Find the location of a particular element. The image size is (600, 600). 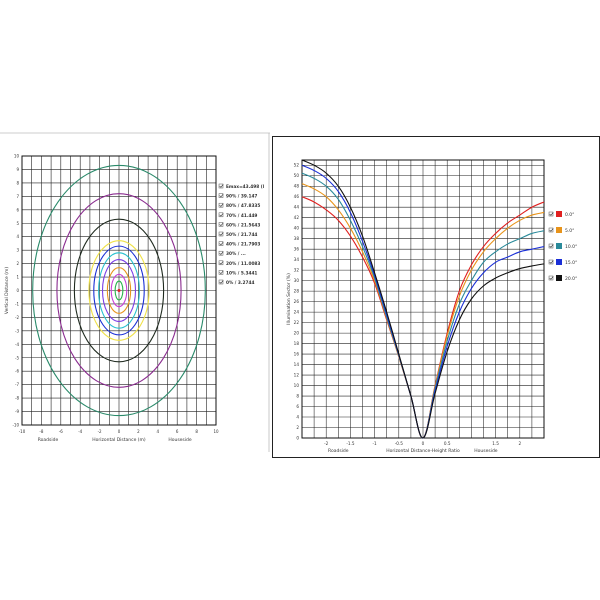

x-tick-label: -4 is located at coordinates (80, 431).